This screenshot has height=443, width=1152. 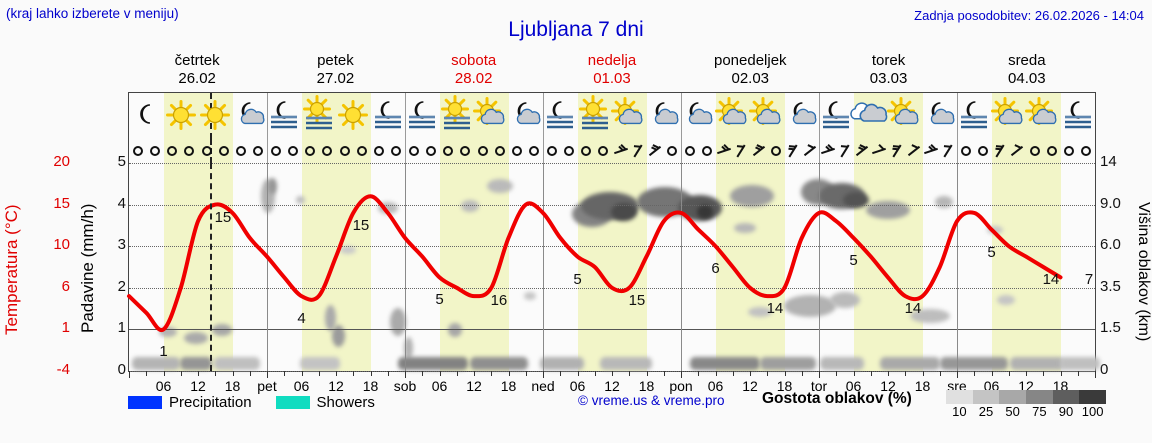 What do you see at coordinates (223, 217) in the screenshot?
I see `temperature-extreme-label-1: 15` at bounding box center [223, 217].